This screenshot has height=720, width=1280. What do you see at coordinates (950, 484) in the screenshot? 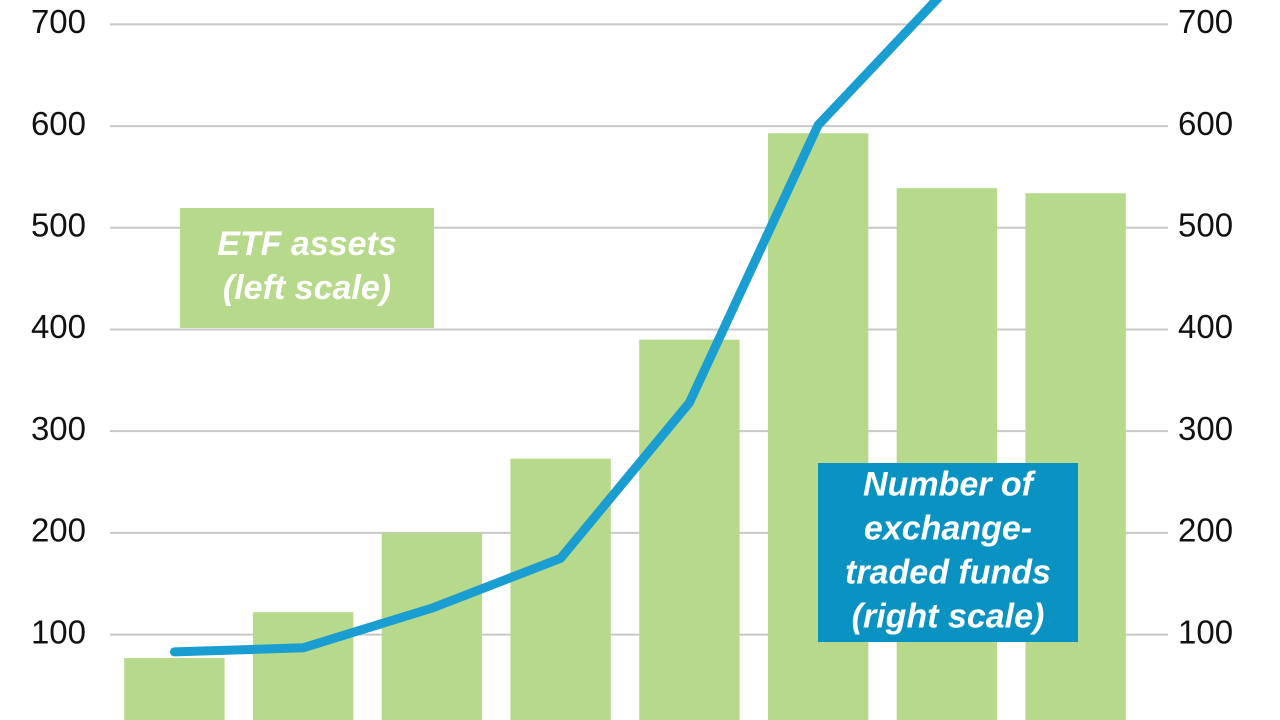
I see `annotation-text: Number of` at bounding box center [950, 484].